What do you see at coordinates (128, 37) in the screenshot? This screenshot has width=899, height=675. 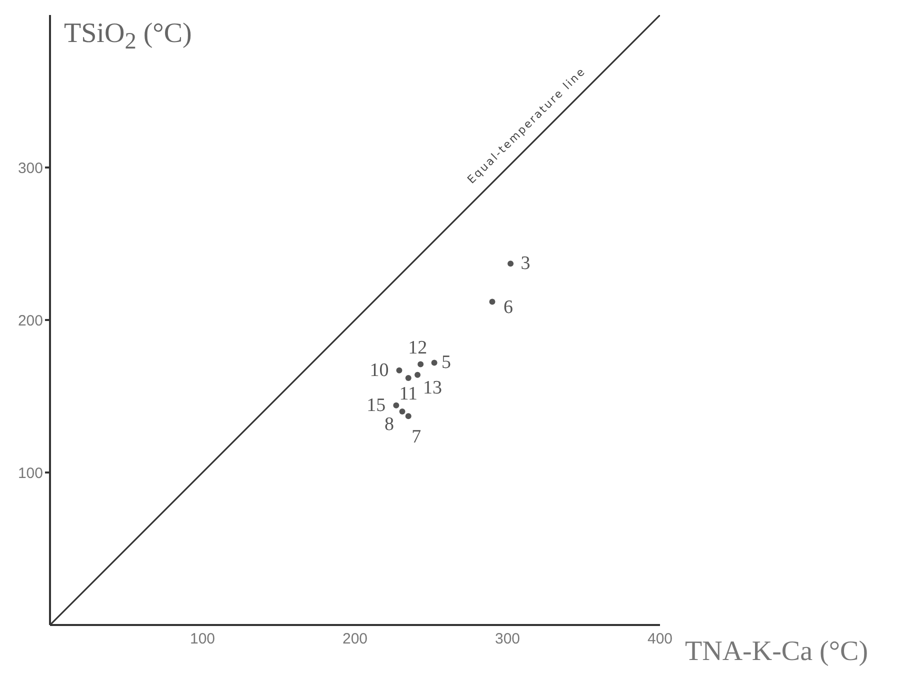 I see `y-axis-title: TSiO$_{2}$ (°C)` at bounding box center [128, 37].